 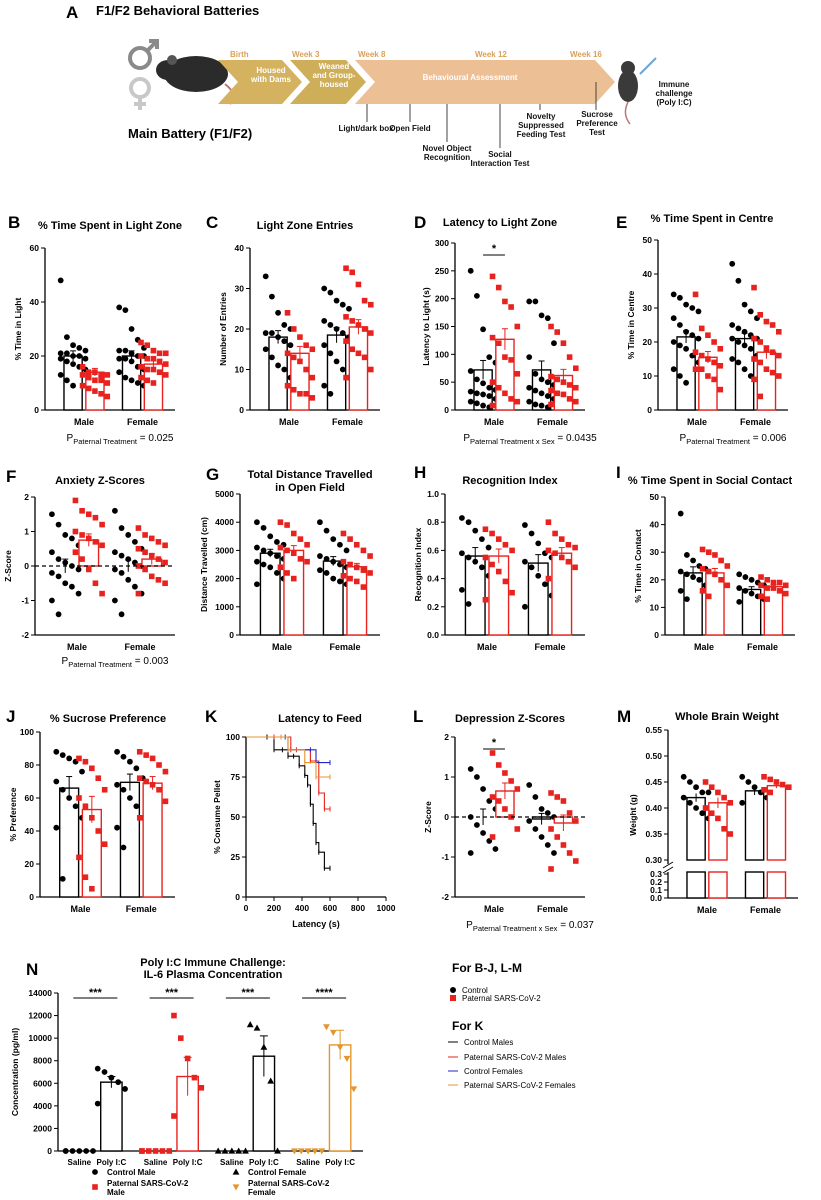 What do you see at coordinates (475, 990) in the screenshot?
I see `legend-control: Control` at bounding box center [475, 990].